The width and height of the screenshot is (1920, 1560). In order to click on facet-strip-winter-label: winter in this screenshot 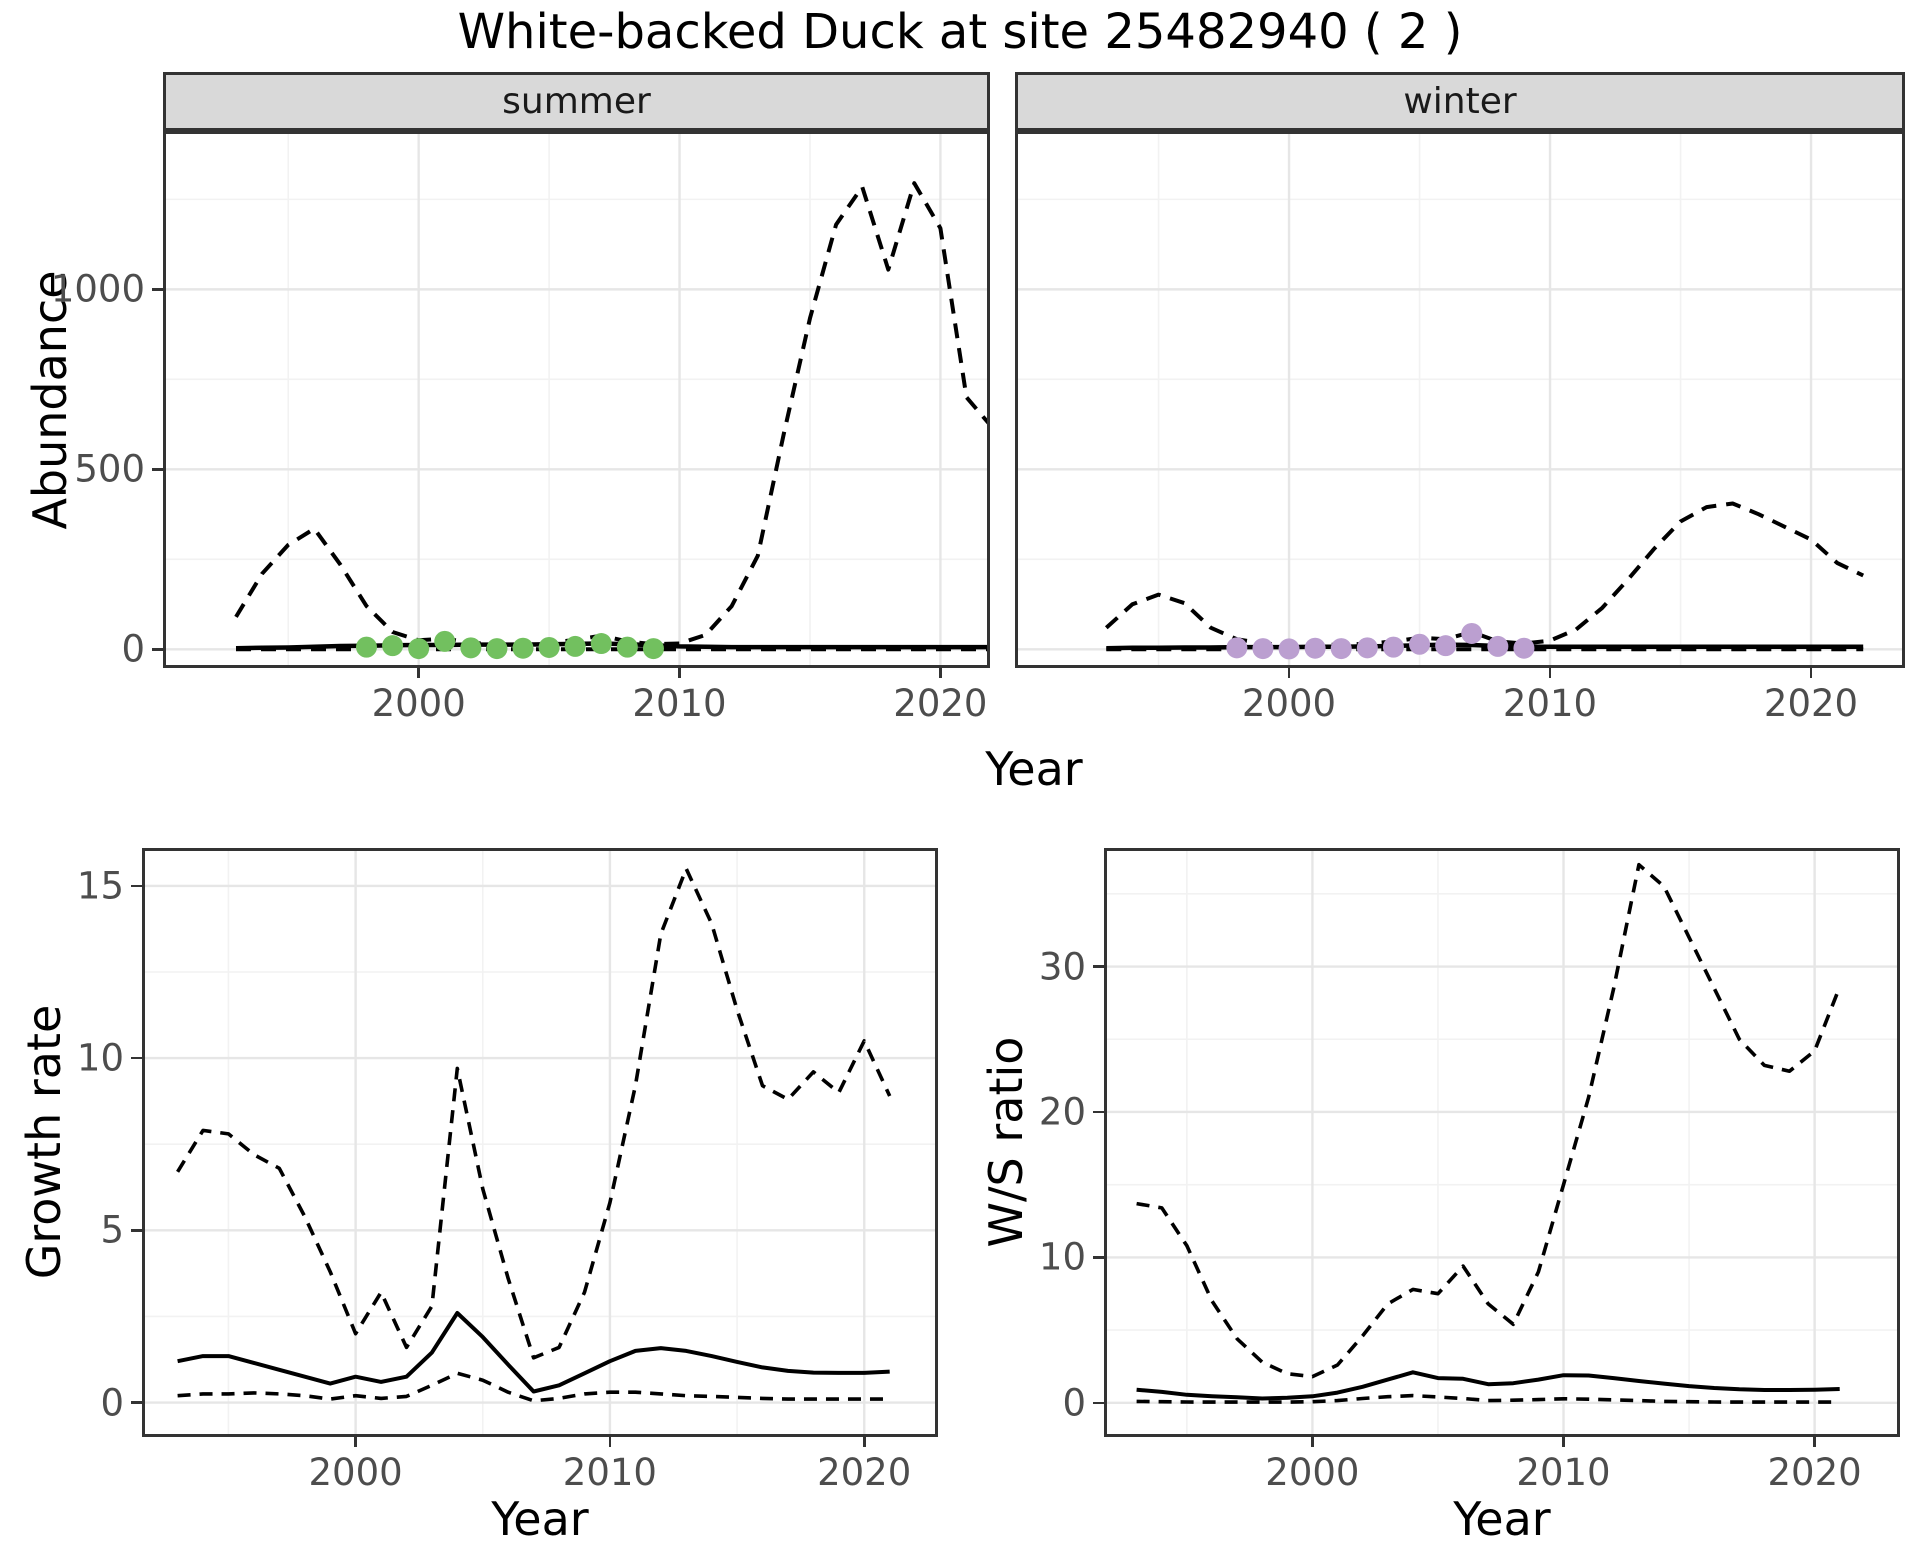, I will do `click(1460, 101)`.